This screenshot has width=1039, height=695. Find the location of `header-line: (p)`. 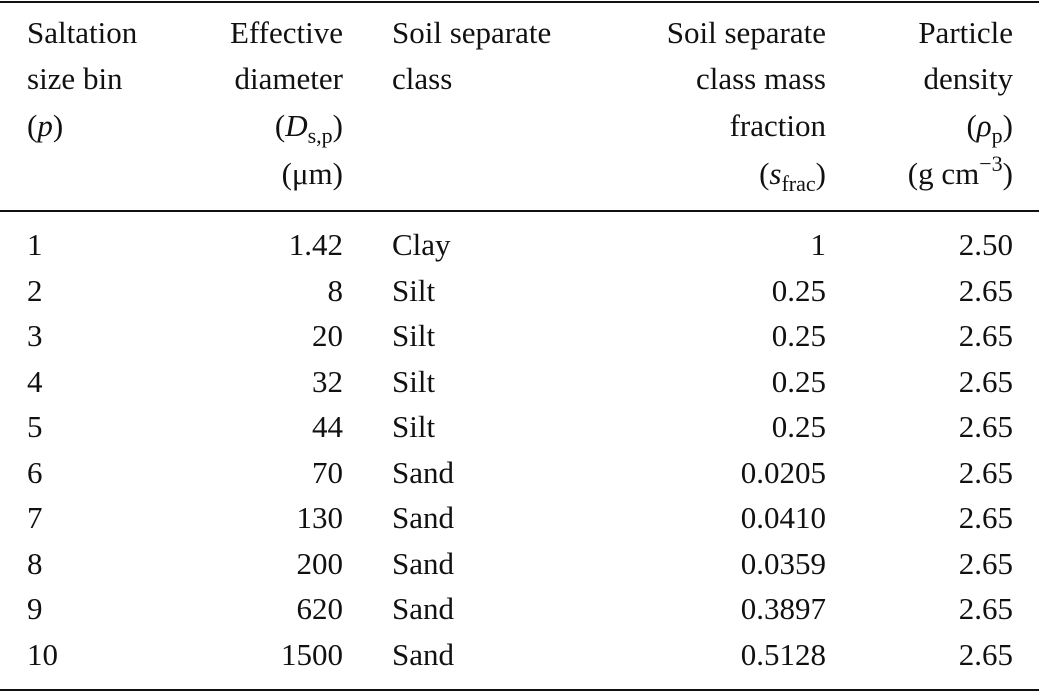

header-line: (p) is located at coordinates (45, 126).